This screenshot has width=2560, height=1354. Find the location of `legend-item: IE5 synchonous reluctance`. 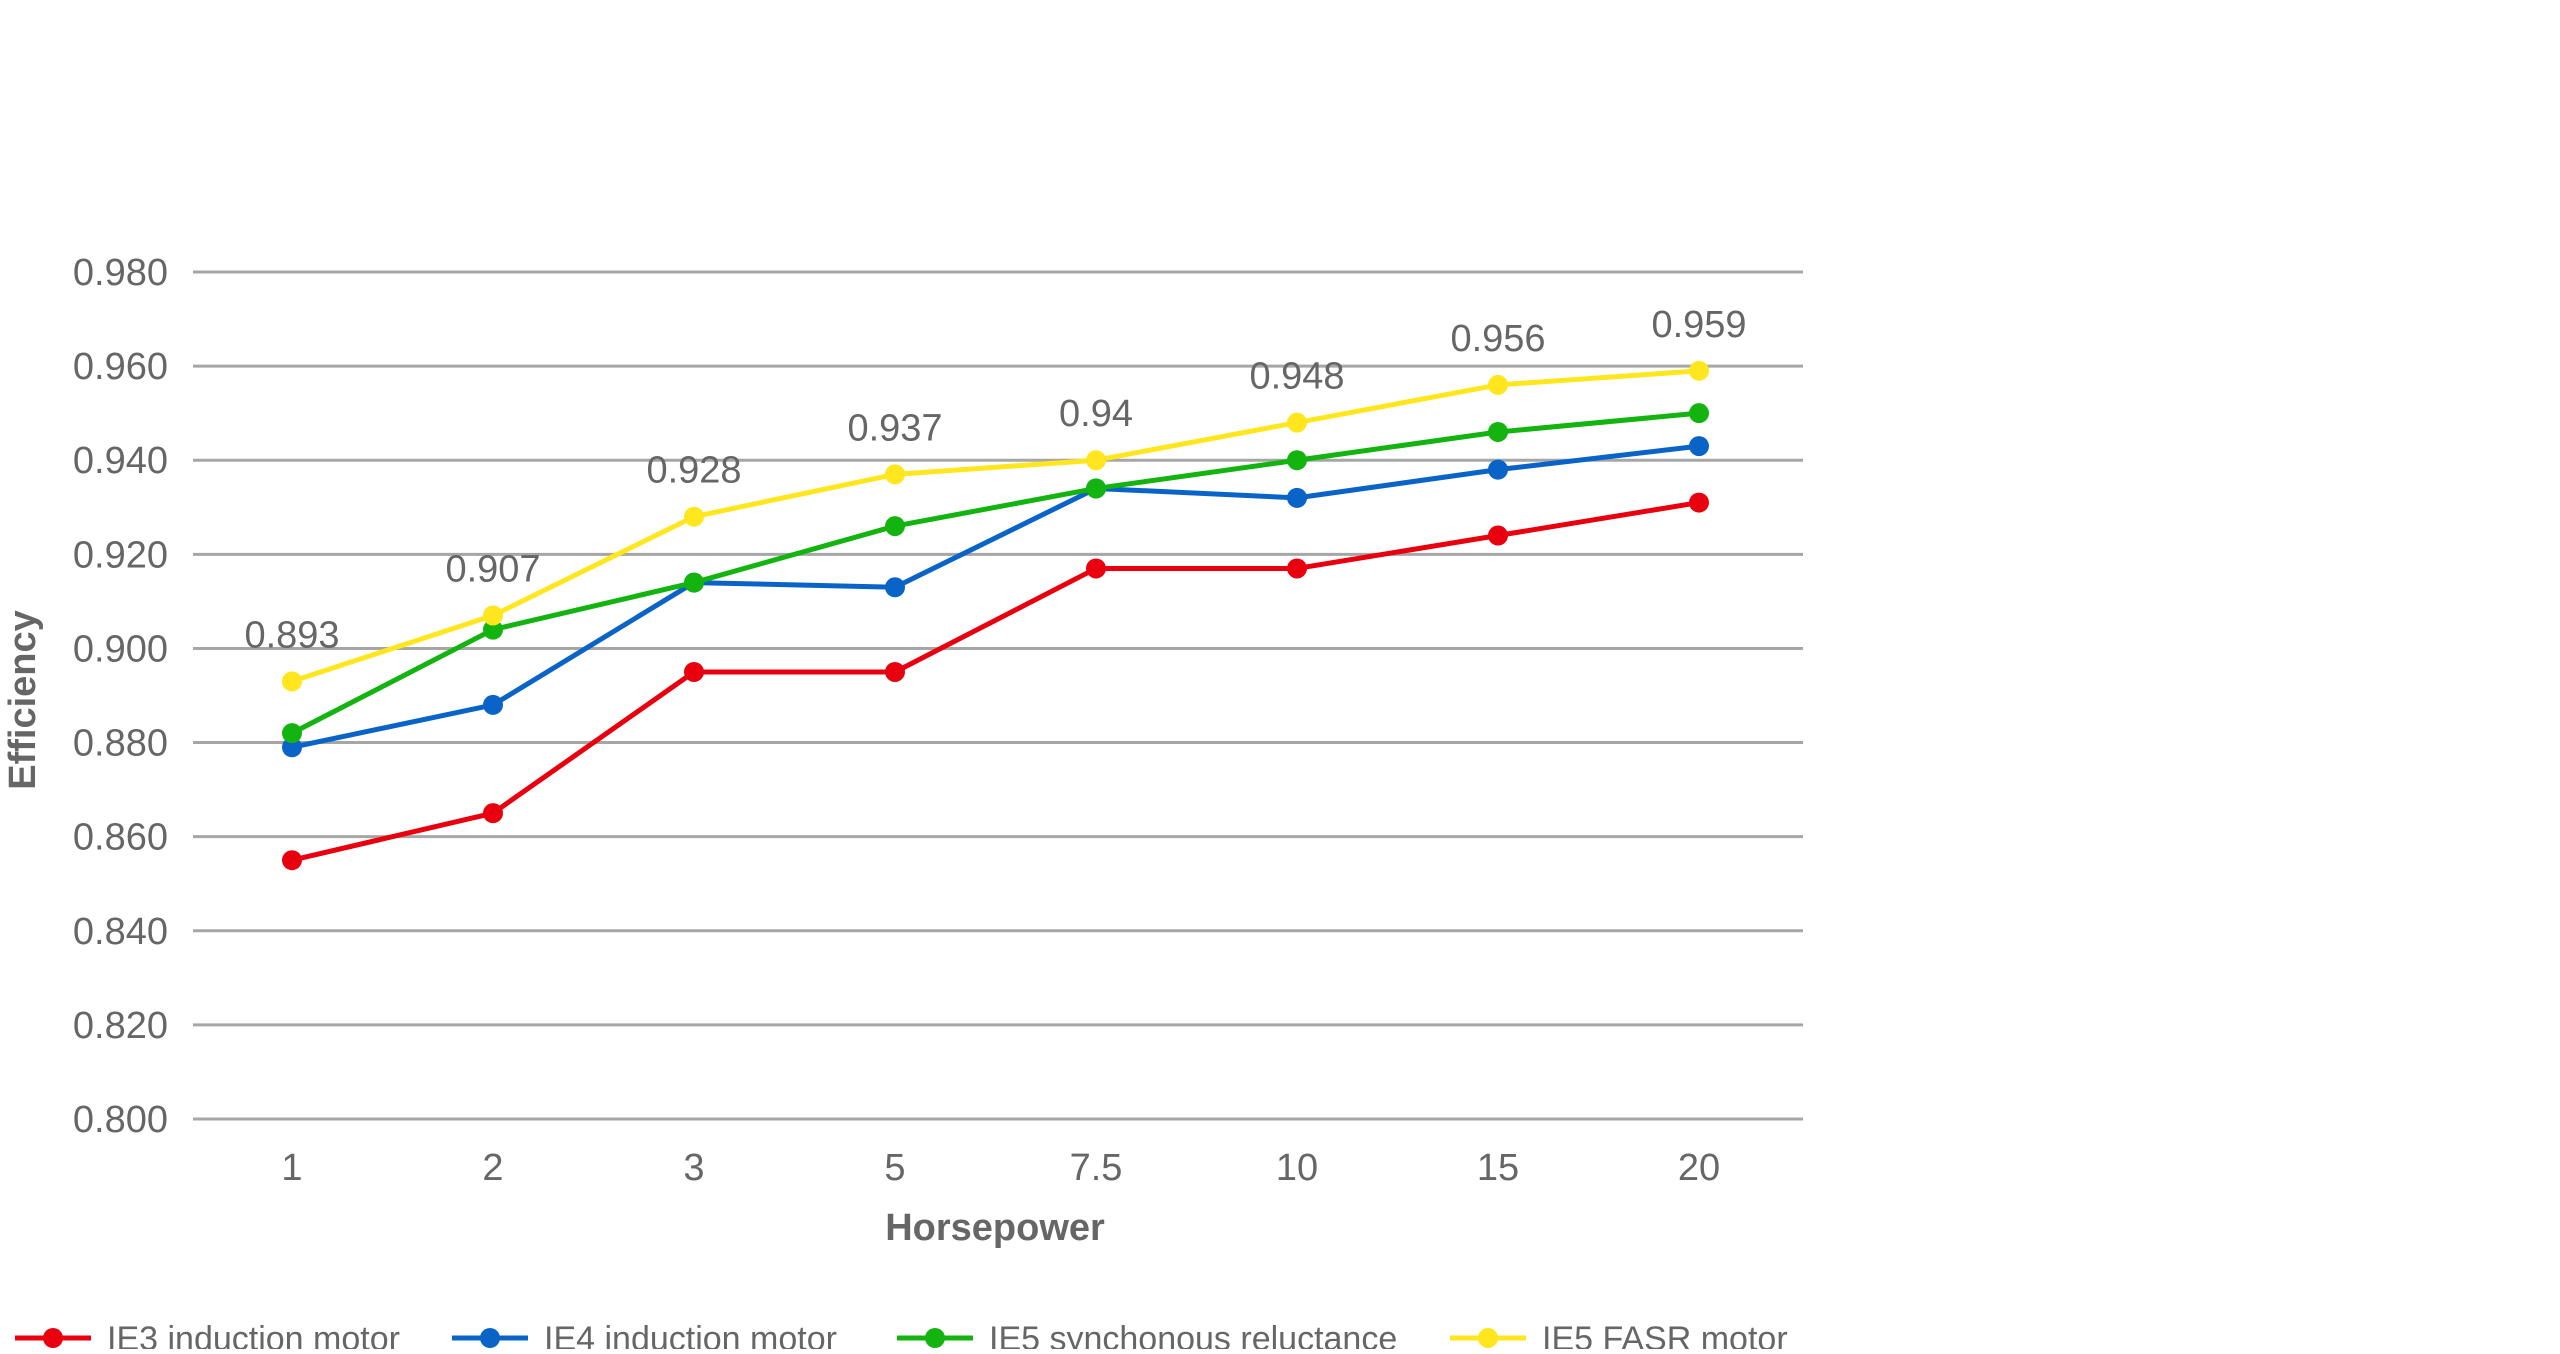

legend-item: IE5 synchonous reluctance is located at coordinates (1147, 1337).